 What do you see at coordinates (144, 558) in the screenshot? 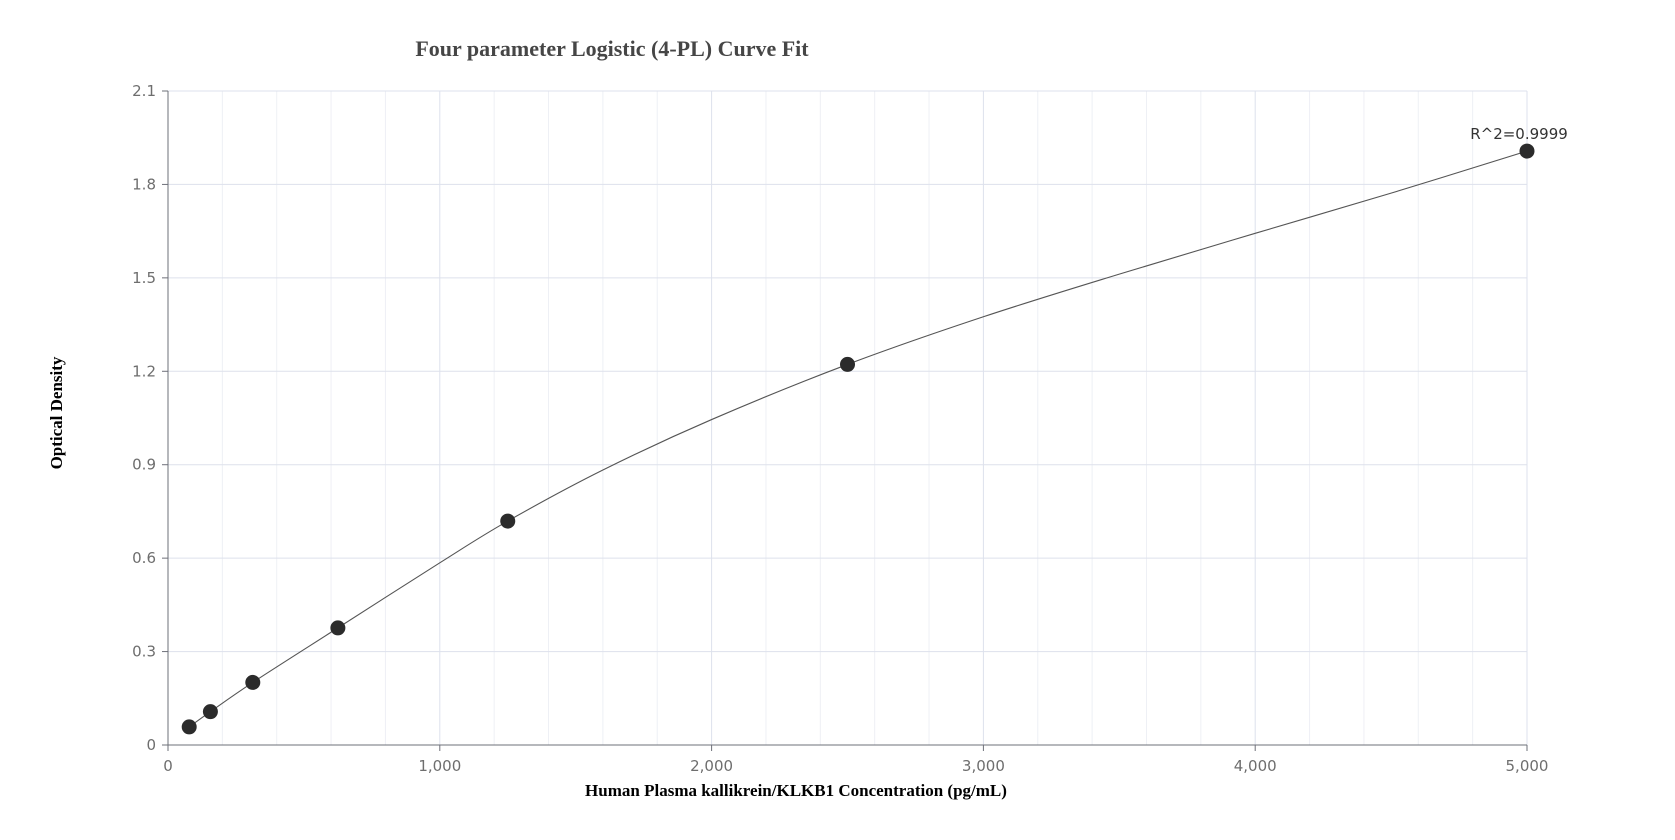
I see `y-tick-label: 0.6` at bounding box center [144, 558].